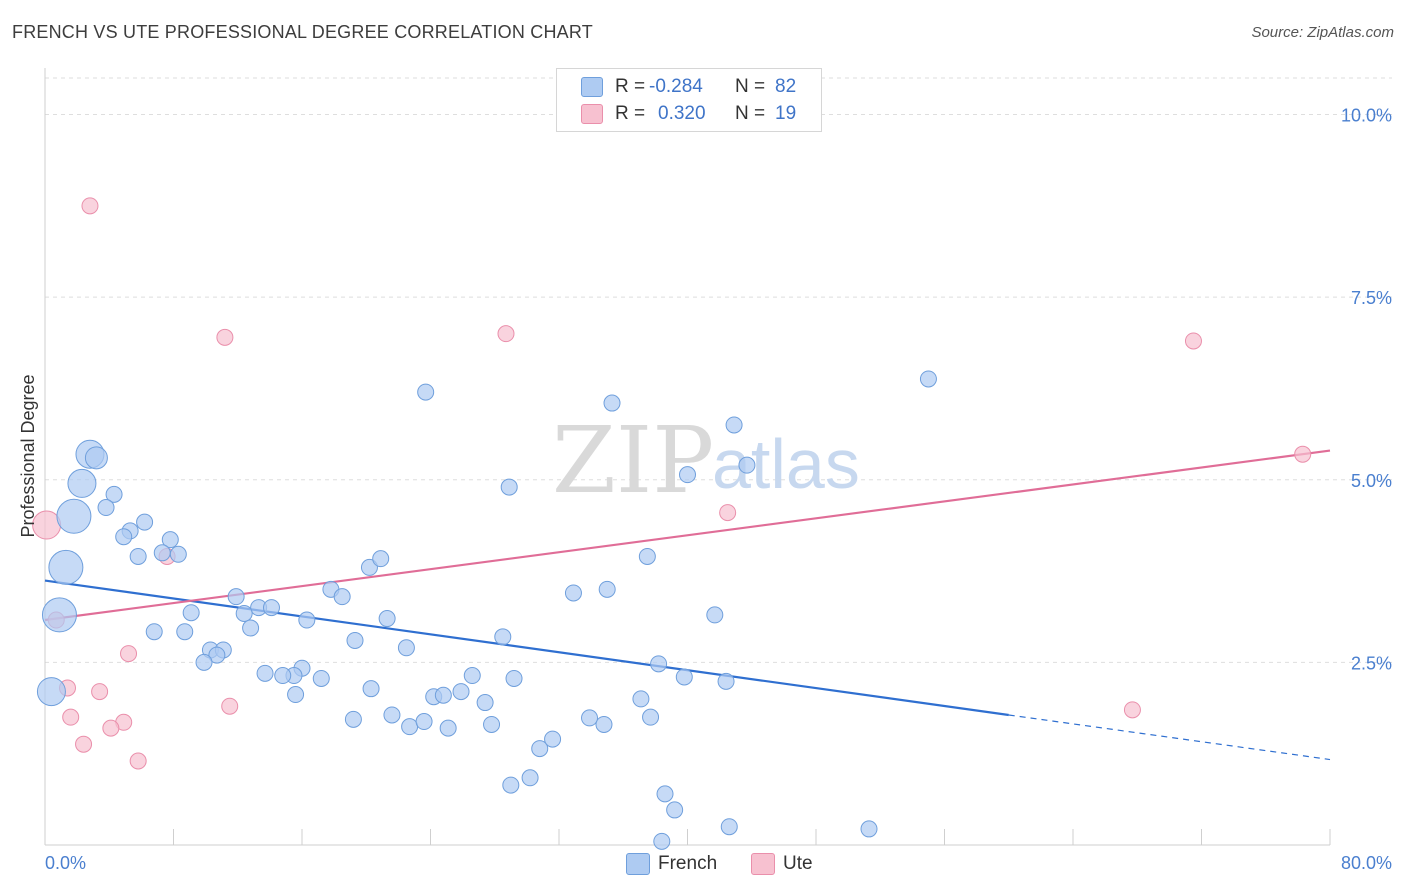  I want to click on r-value: -0.284, so click(676, 86).